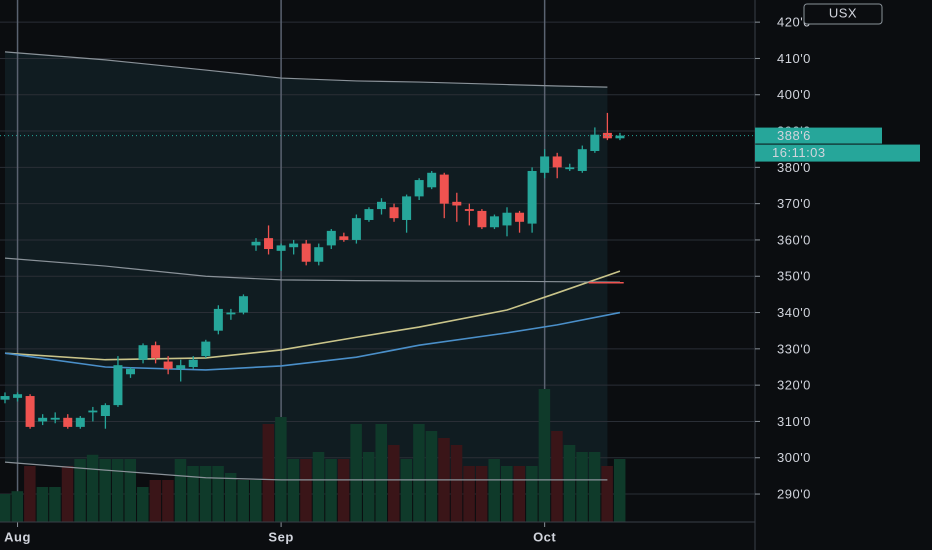 This screenshot has width=932, height=550. I want to click on x-tick-label: Aug, so click(17, 536).